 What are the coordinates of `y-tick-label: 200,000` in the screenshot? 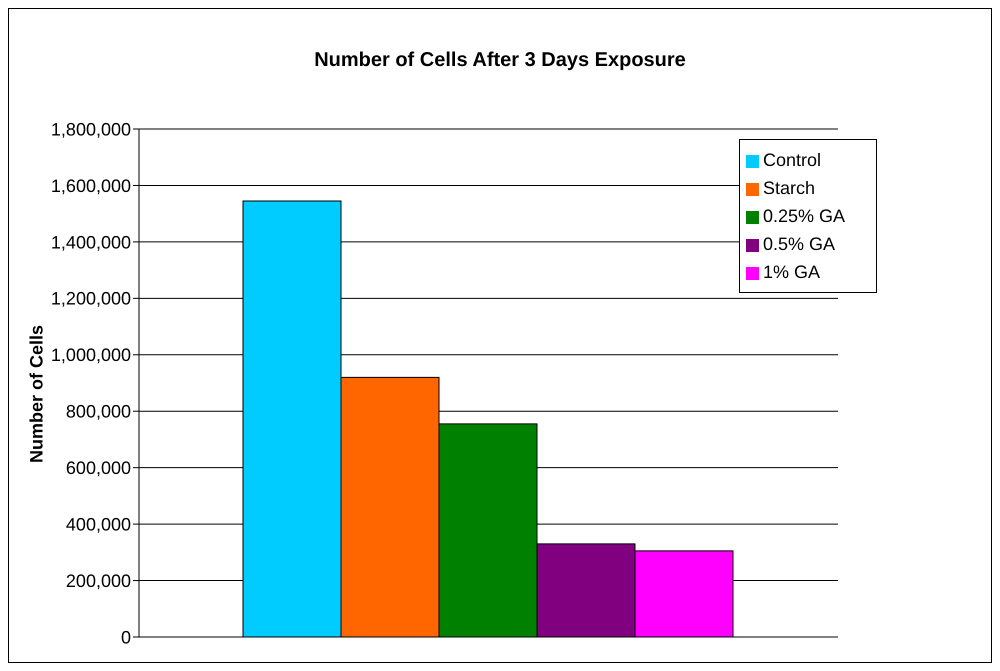 It's located at (98, 580).